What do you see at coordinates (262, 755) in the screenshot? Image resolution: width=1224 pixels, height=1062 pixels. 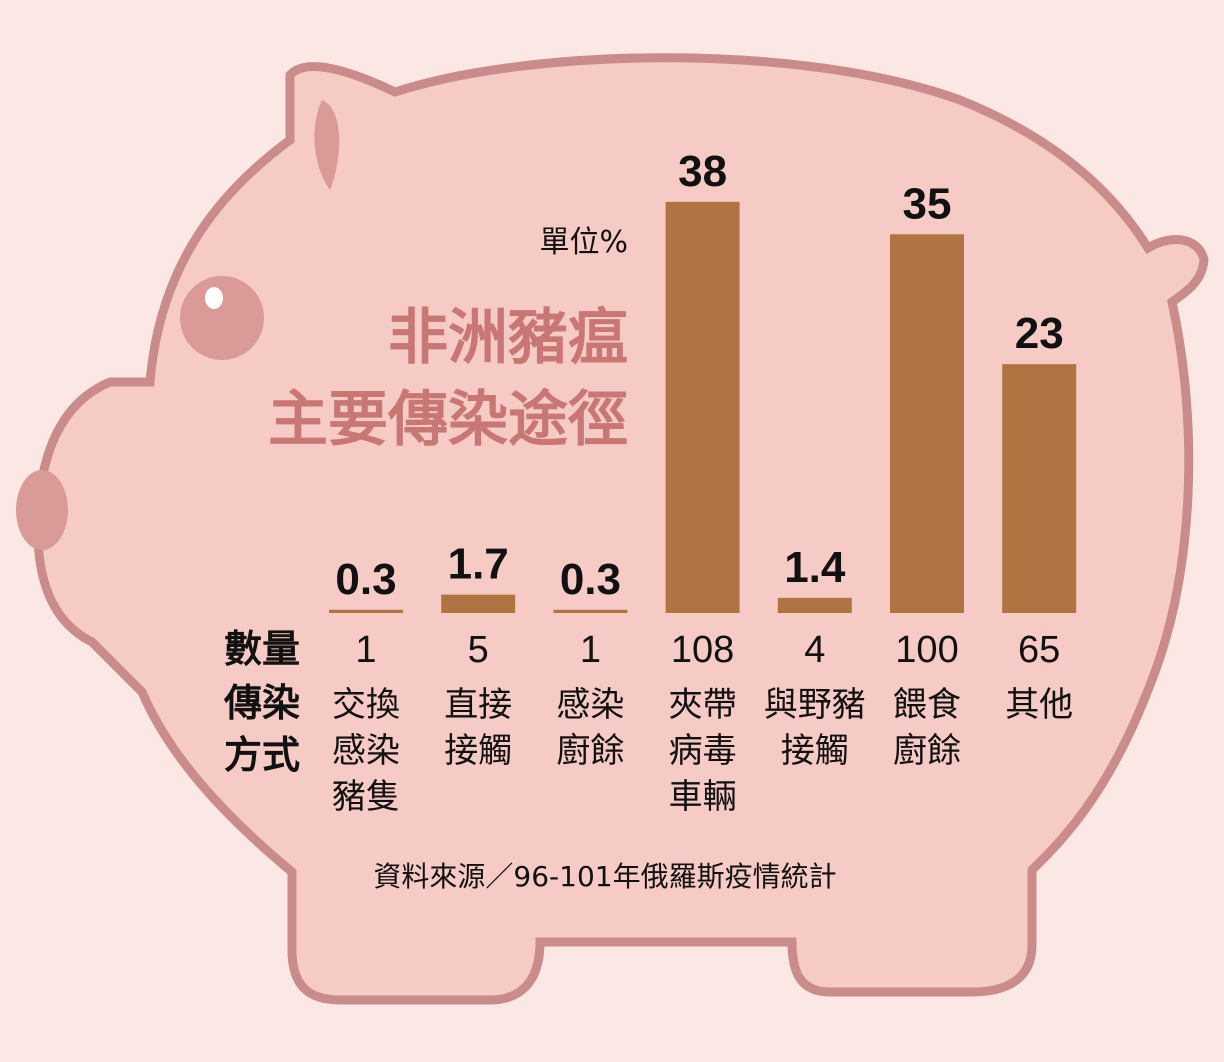 I see `row-label: 方式` at bounding box center [262, 755].